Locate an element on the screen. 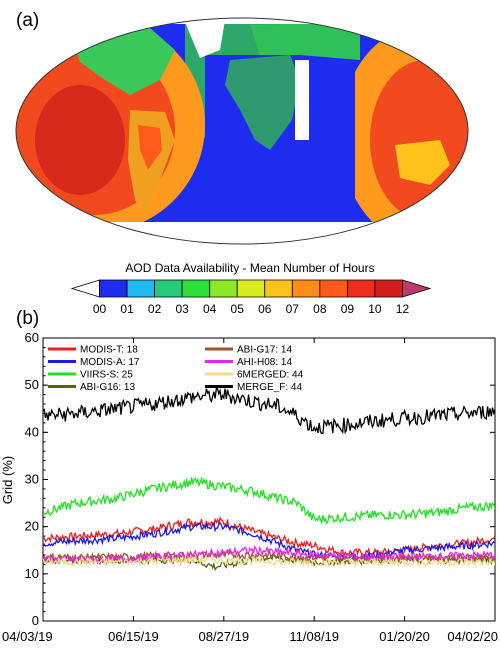  x-tick-label: 01/20/20 is located at coordinates (404, 636).